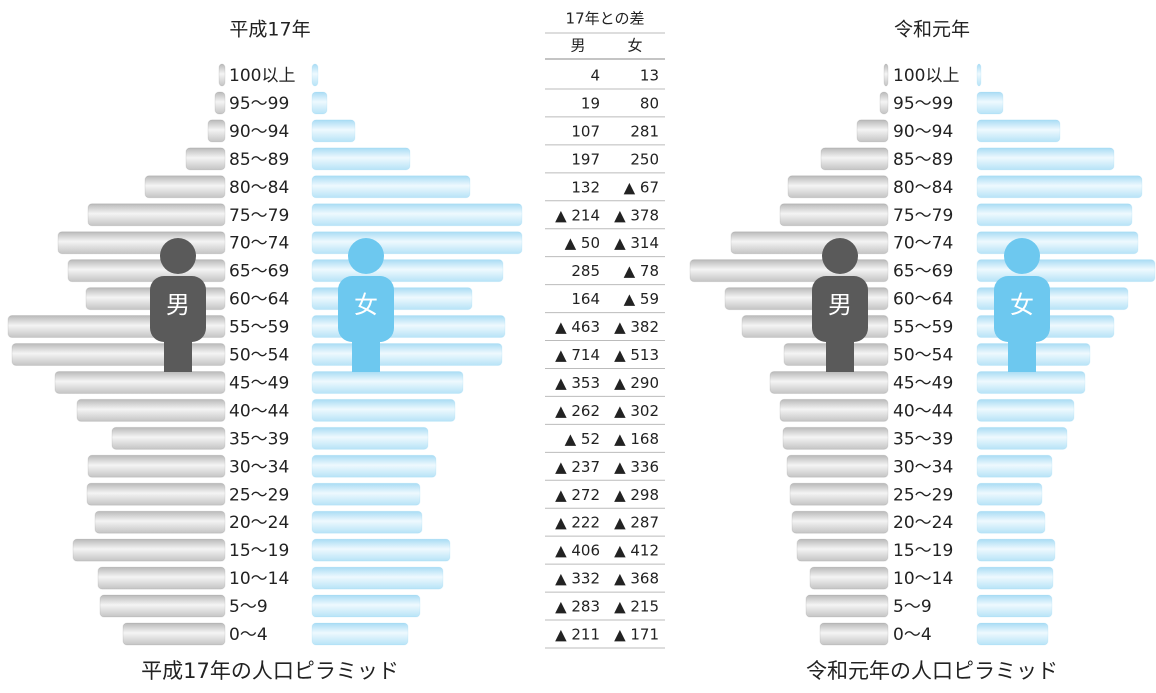  What do you see at coordinates (644, 131) in the screenshot?
I see `table-cell: 281` at bounding box center [644, 131].